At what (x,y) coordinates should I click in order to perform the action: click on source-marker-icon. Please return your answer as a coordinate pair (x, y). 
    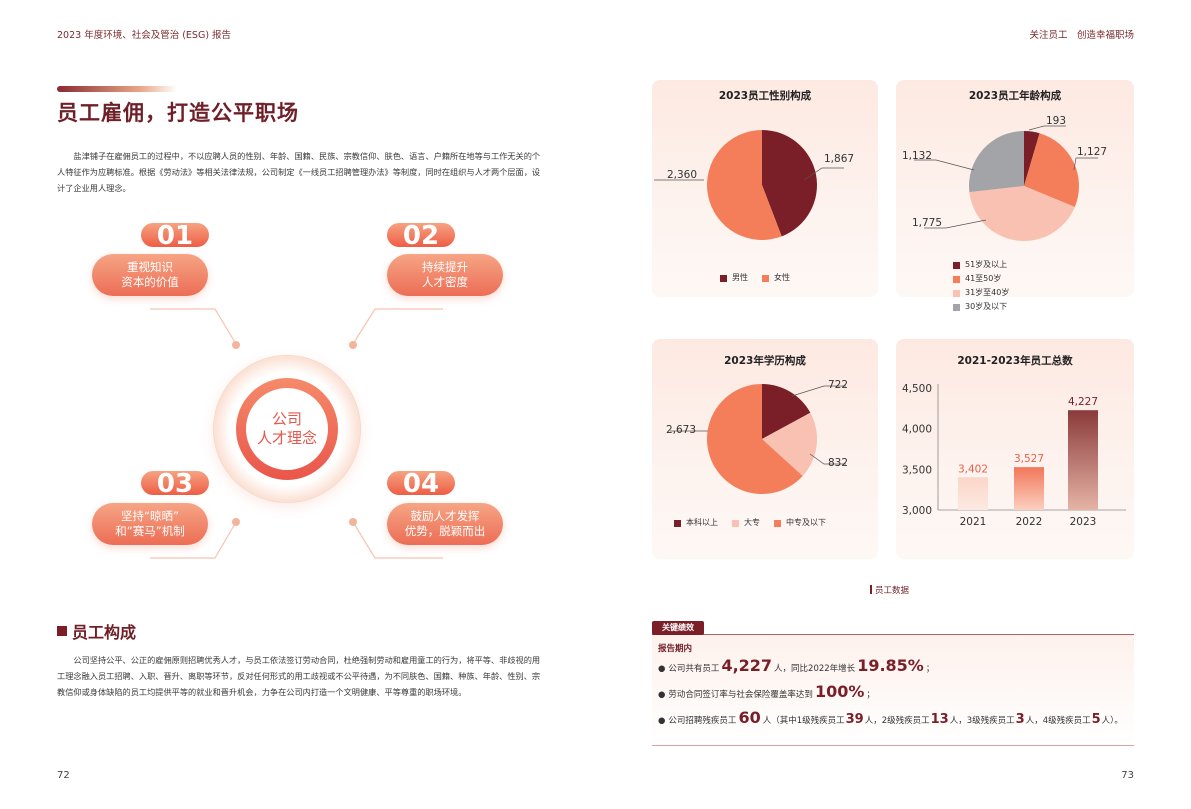
    Looking at the image, I should click on (871, 589).